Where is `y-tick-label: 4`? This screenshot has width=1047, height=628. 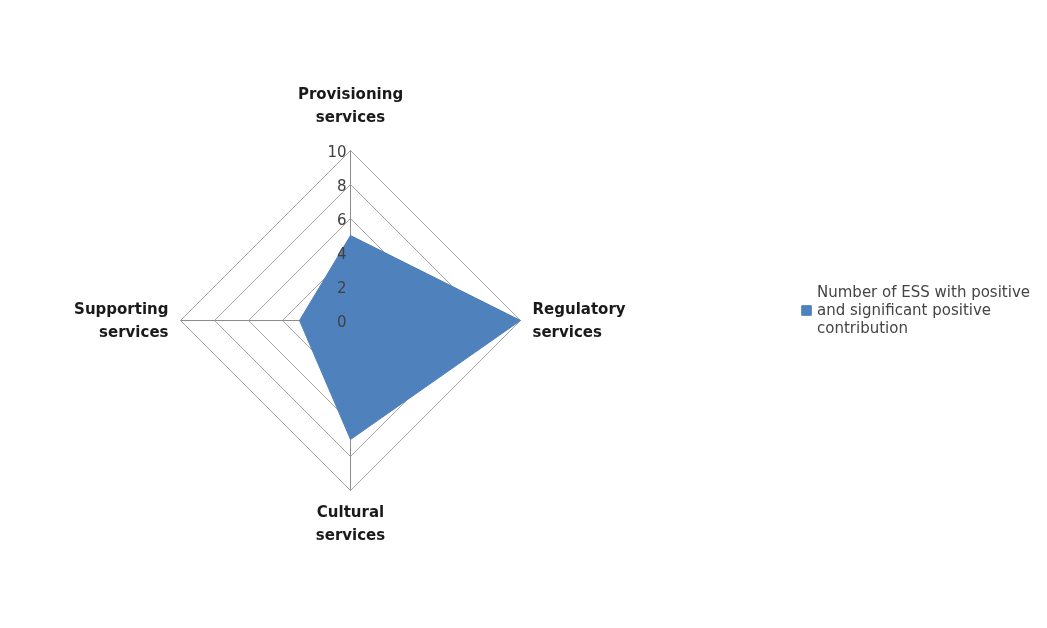 y-tick-label: 4 is located at coordinates (341, 253).